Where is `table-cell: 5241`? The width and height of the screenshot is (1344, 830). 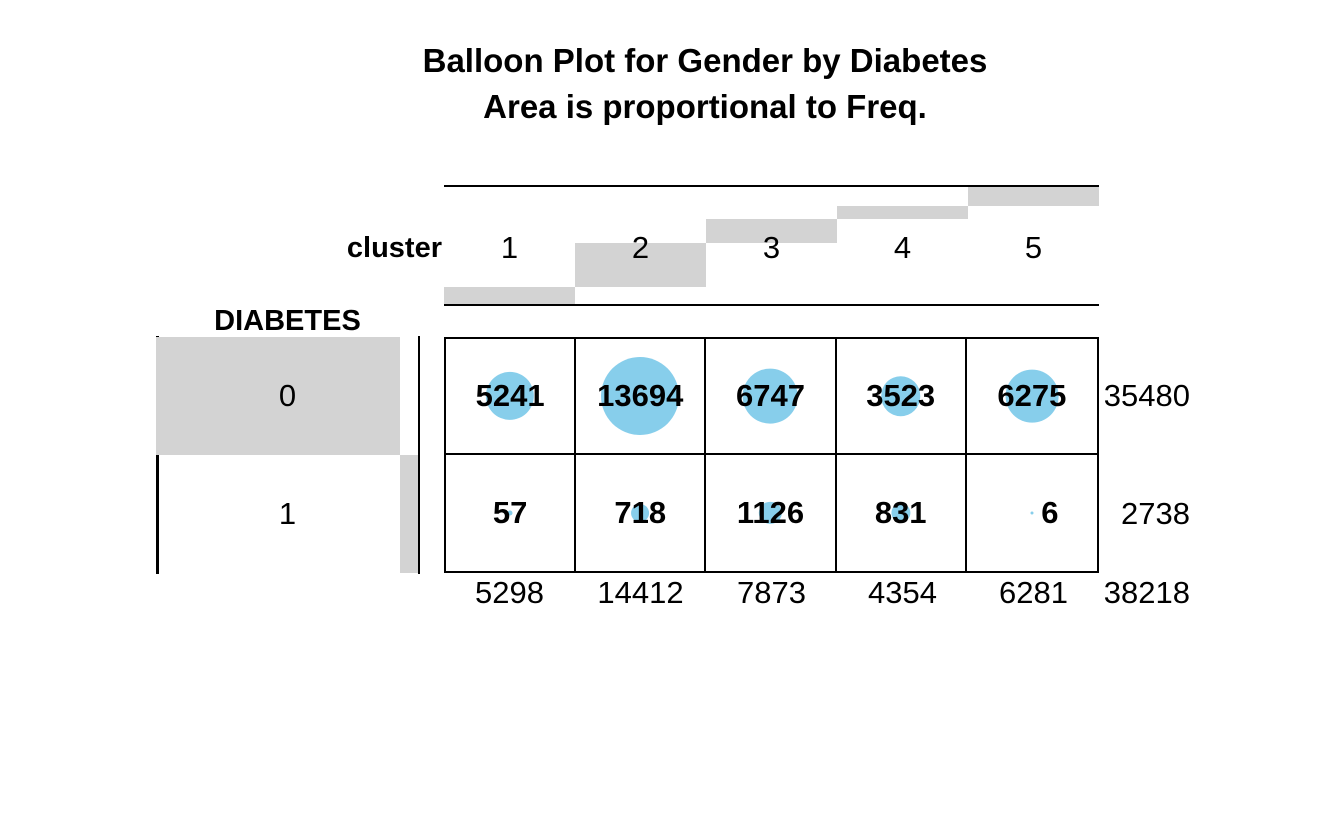 table-cell: 5241 is located at coordinates (511, 397).